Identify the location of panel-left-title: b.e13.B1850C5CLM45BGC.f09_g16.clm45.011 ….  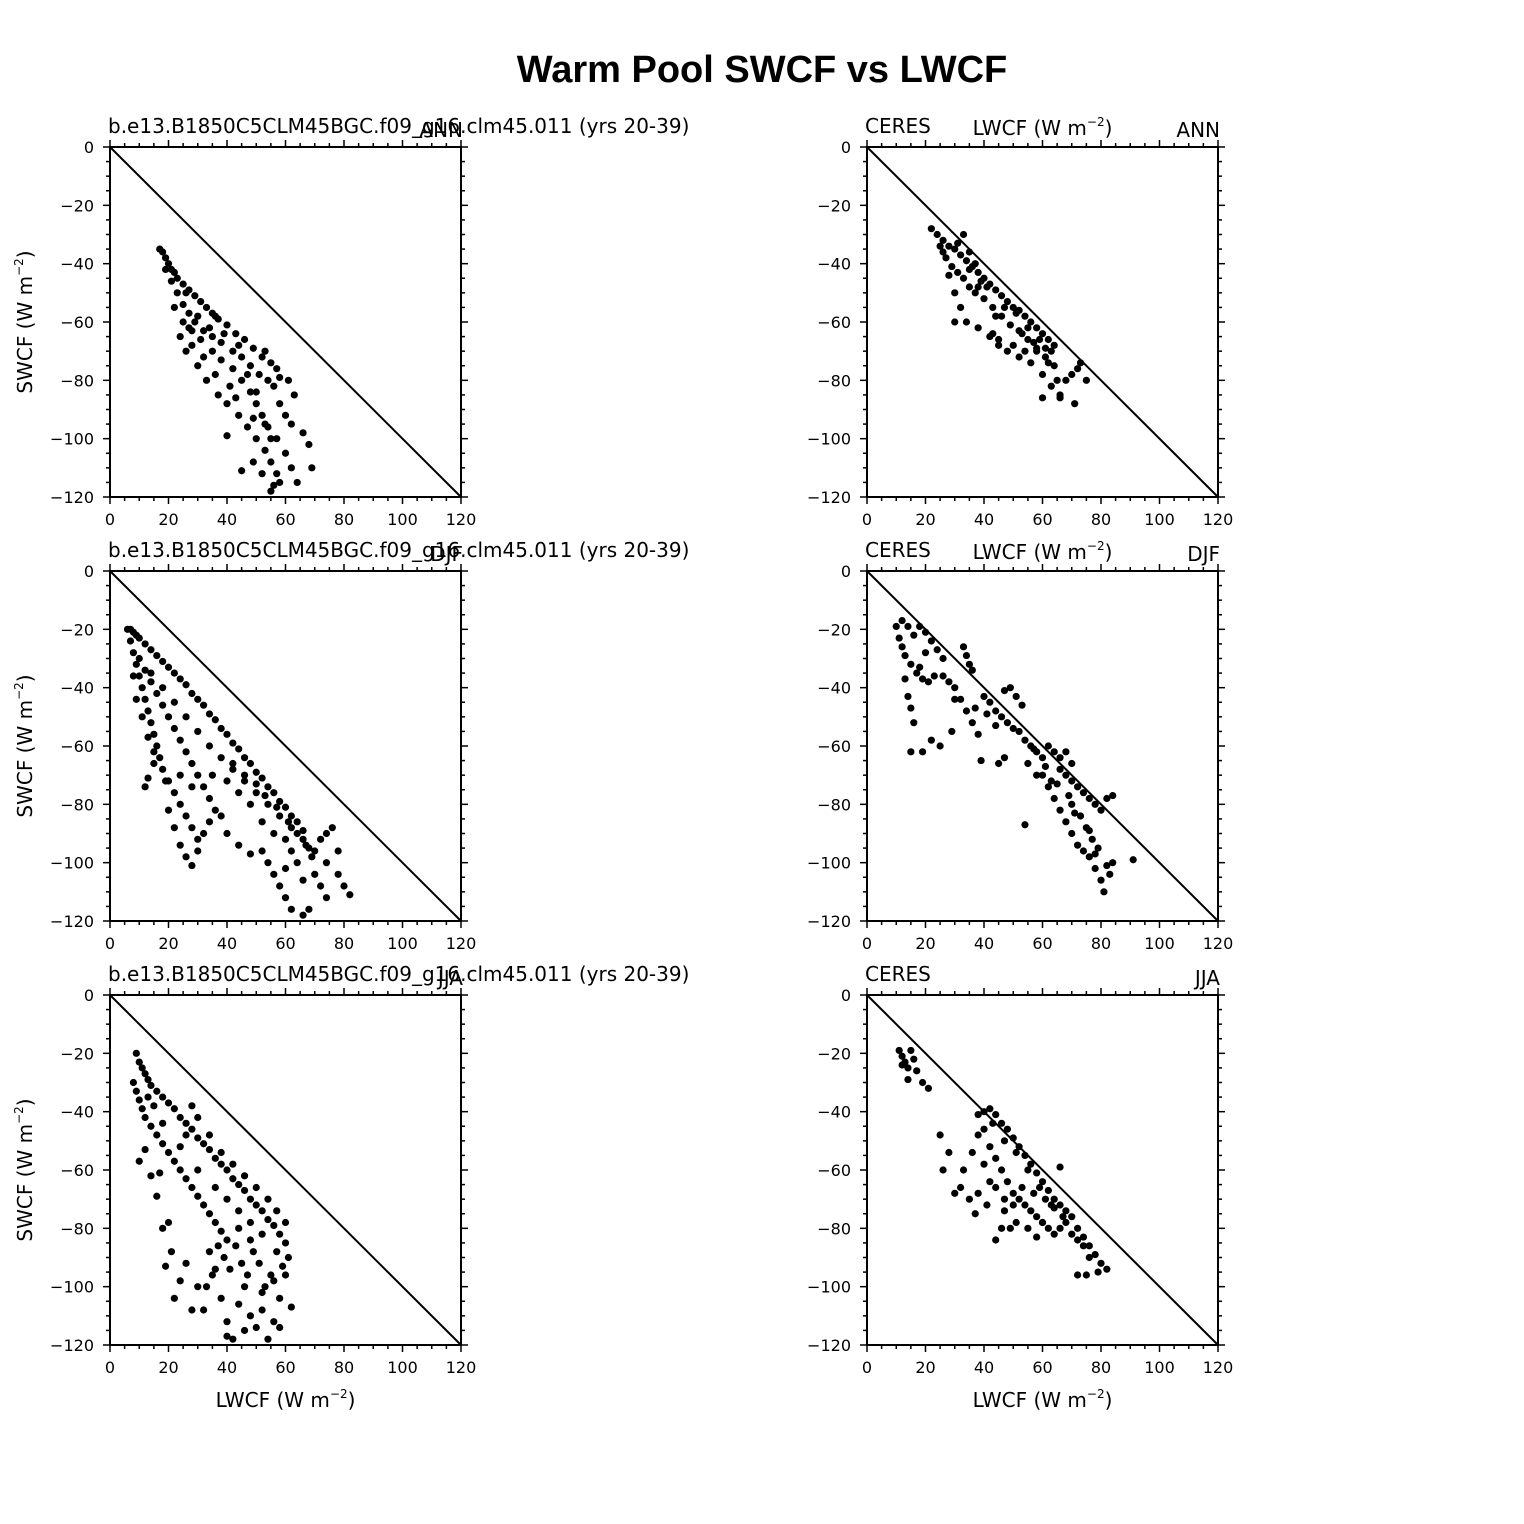
(398, 126).